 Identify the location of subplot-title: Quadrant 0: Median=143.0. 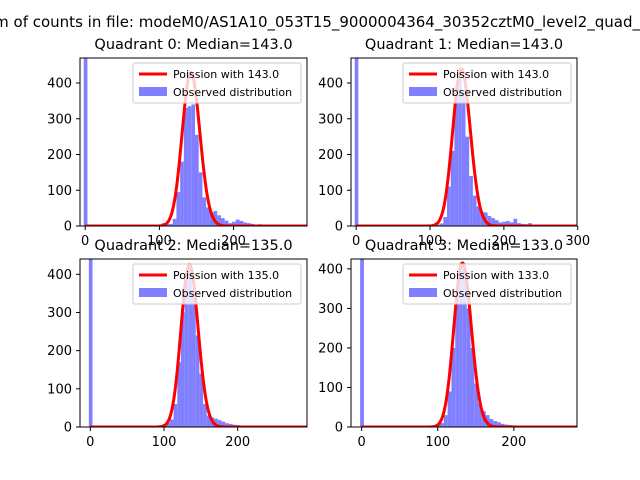
(193, 45).